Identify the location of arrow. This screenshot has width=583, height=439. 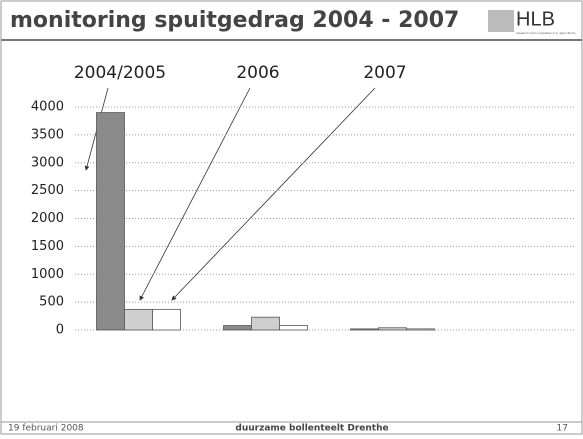
(195, 194).